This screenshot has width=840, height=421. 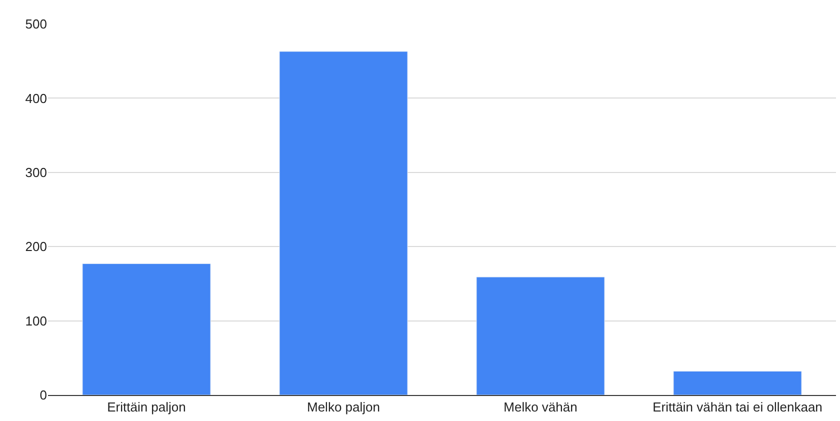 I want to click on y-tick-label: 200, so click(x=36, y=246).